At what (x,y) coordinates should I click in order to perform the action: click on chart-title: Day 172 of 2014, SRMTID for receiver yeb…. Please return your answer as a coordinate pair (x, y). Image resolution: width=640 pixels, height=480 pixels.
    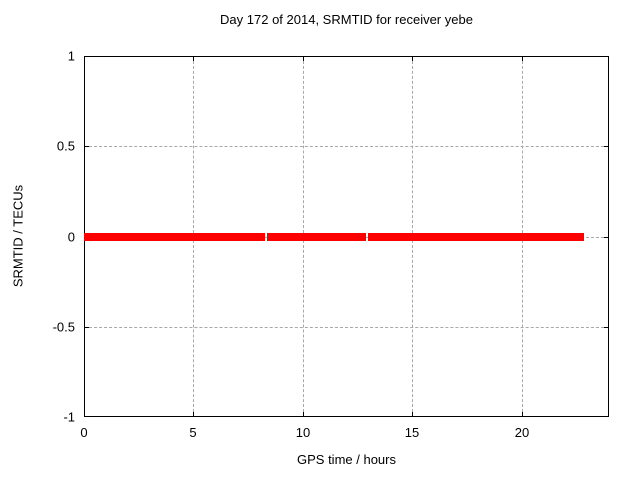
    Looking at the image, I should click on (346, 19).